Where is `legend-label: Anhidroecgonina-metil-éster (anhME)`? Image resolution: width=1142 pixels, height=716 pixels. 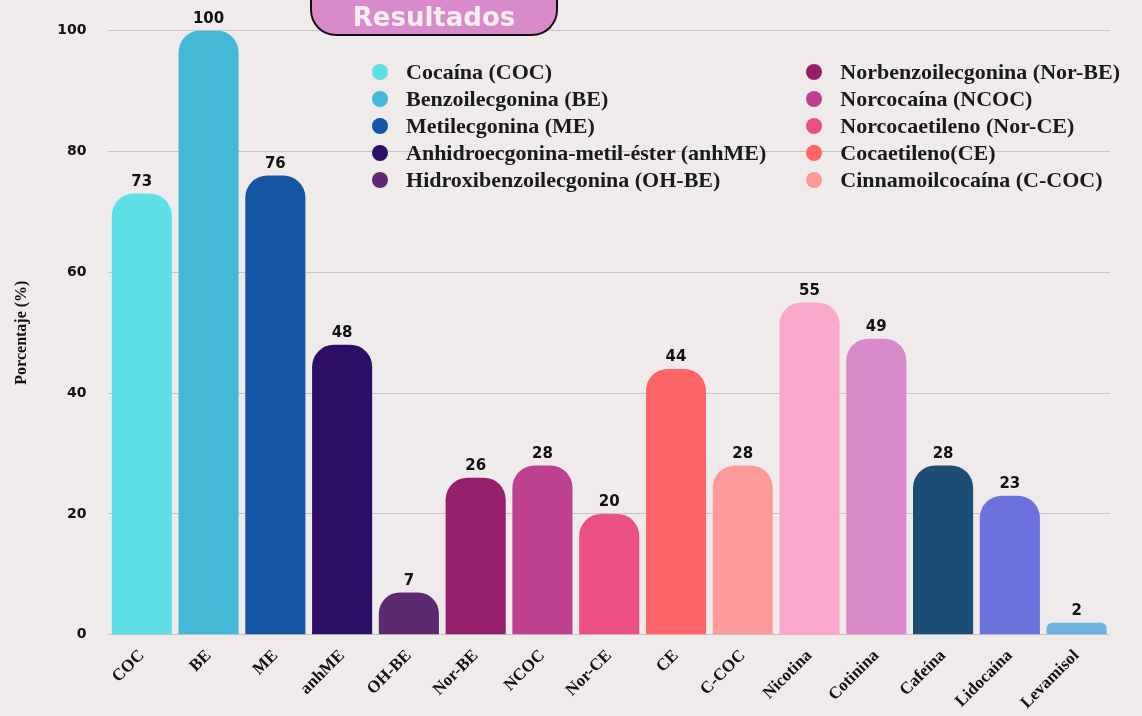
legend-label: Anhidroecgonina-metil-éster (anhME) is located at coordinates (586, 152).